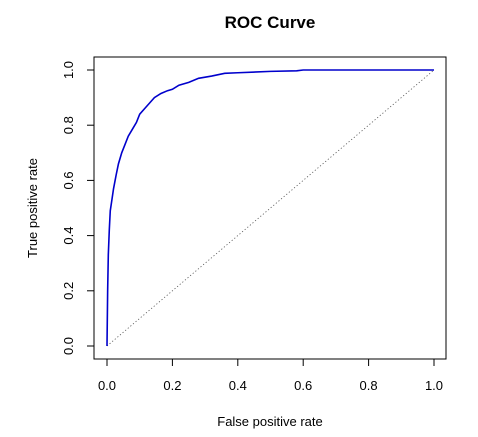  I want to click on x-tick-label: 0.6, so click(303, 385).